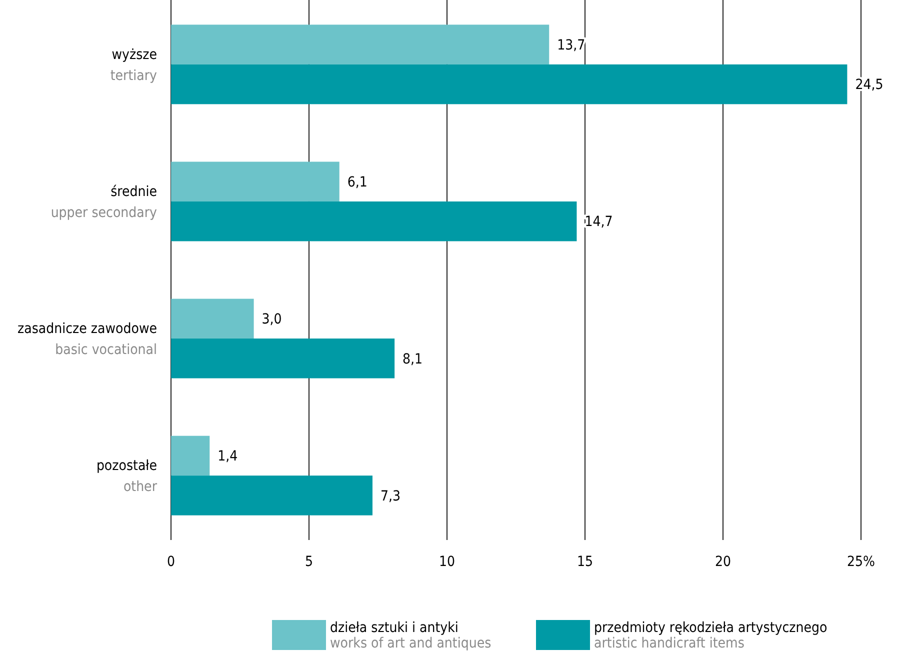 The height and width of the screenshot is (670, 912). What do you see at coordinates (412, 359) in the screenshot?
I see `data-label: 8,1` at bounding box center [412, 359].